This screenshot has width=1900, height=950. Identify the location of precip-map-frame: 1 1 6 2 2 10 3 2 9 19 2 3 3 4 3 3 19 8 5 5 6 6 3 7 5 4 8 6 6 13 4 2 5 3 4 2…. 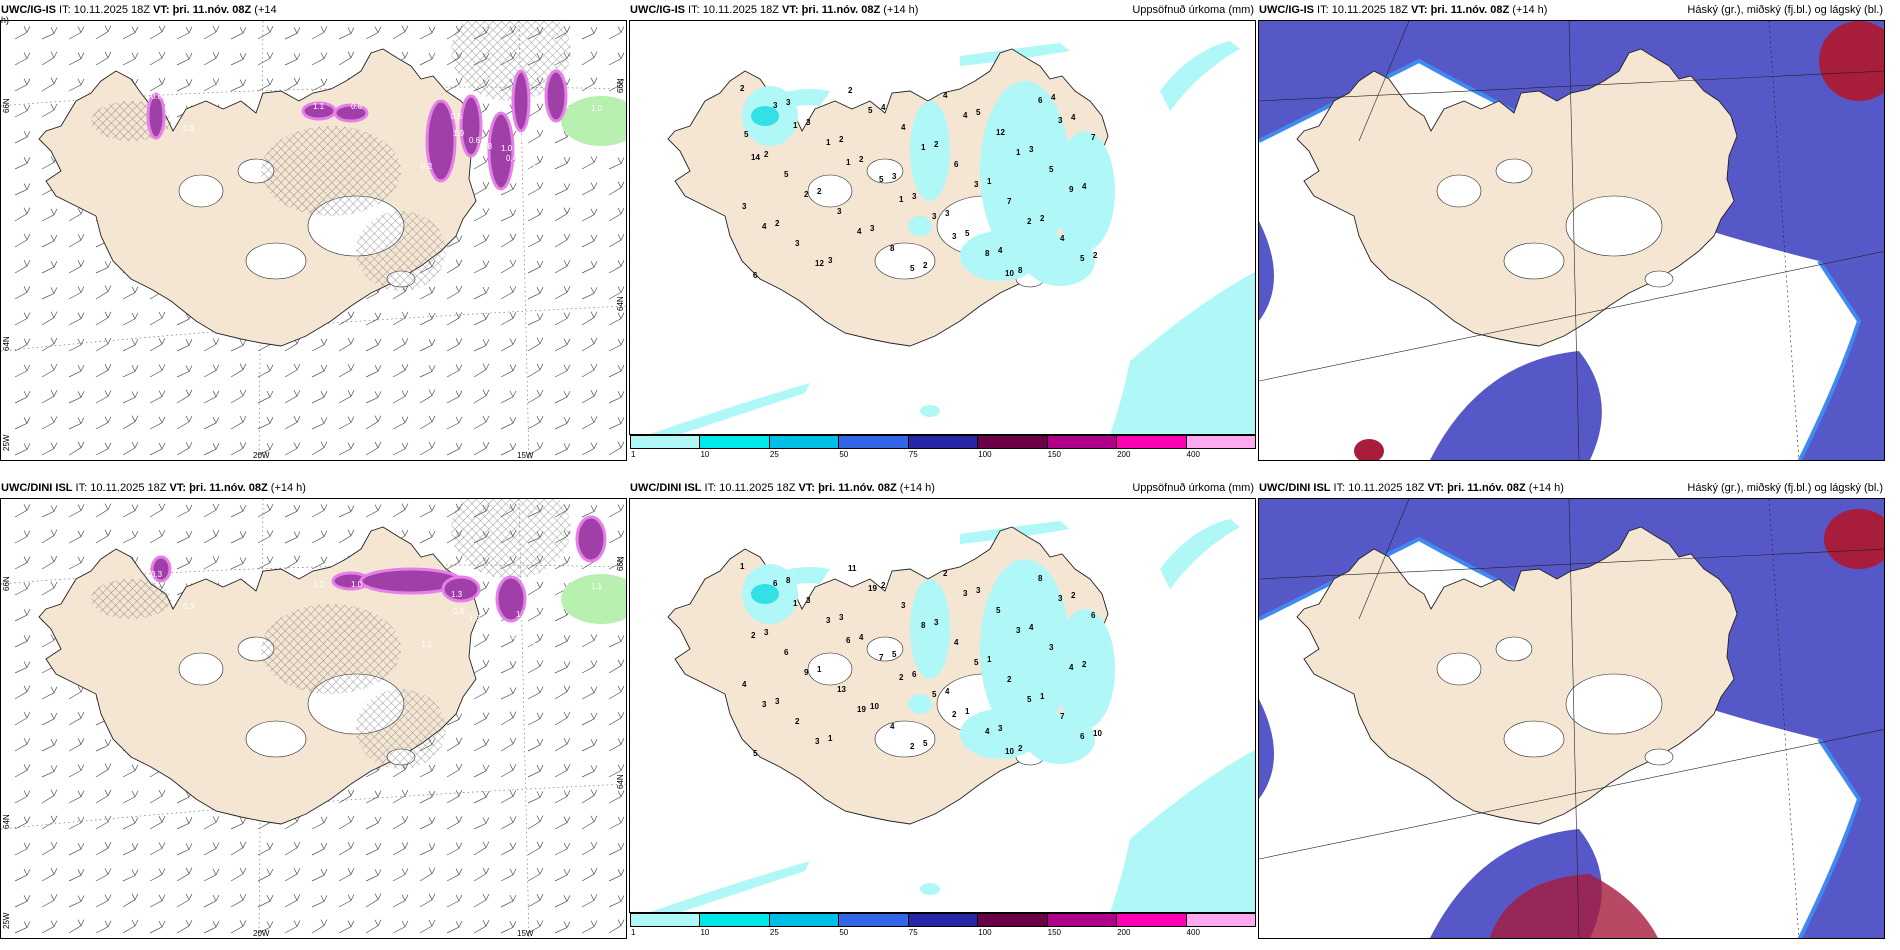
(942, 705).